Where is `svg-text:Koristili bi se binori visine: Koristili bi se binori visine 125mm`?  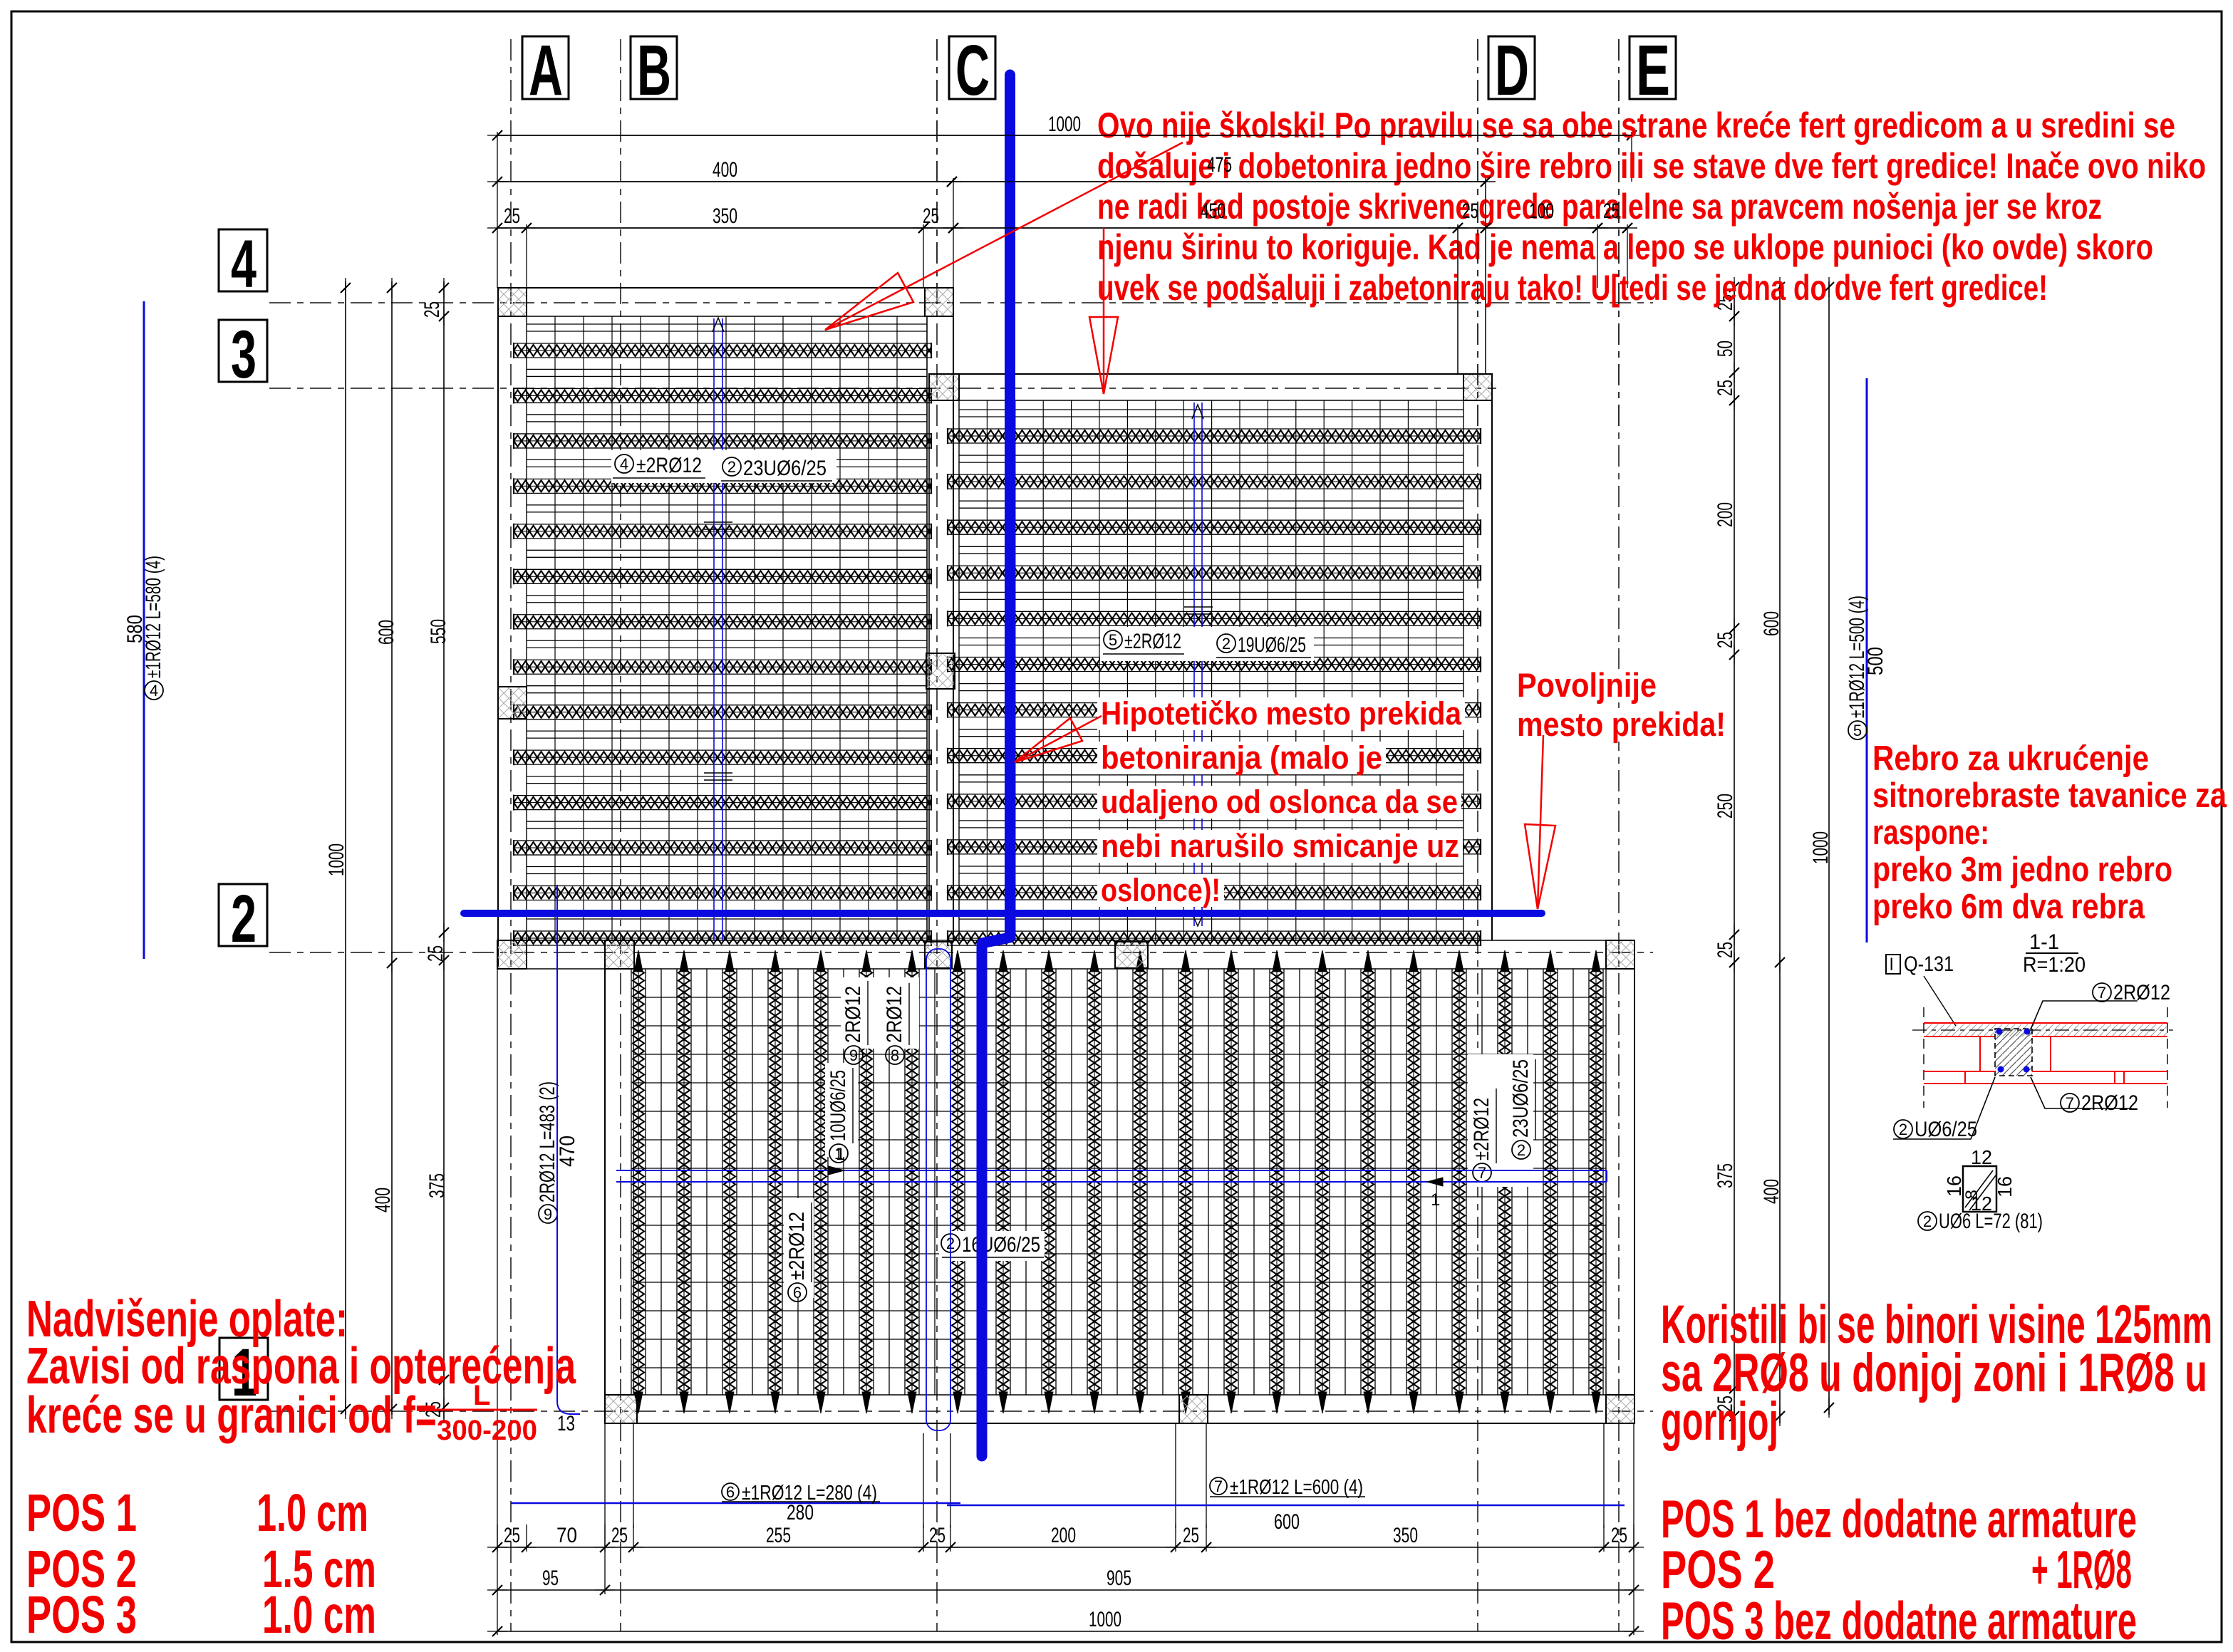
svg-text:Koristili bi se binori visine: Koristili bi se binori visine 125mm is located at coordinates (1936, 1324).